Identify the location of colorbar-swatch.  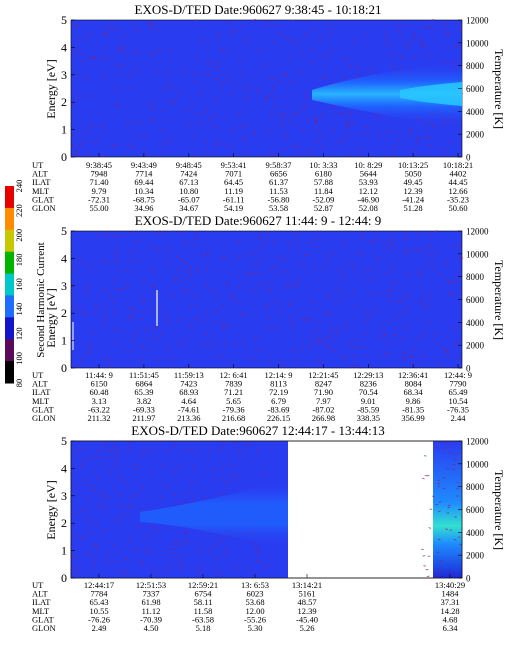
(9, 284).